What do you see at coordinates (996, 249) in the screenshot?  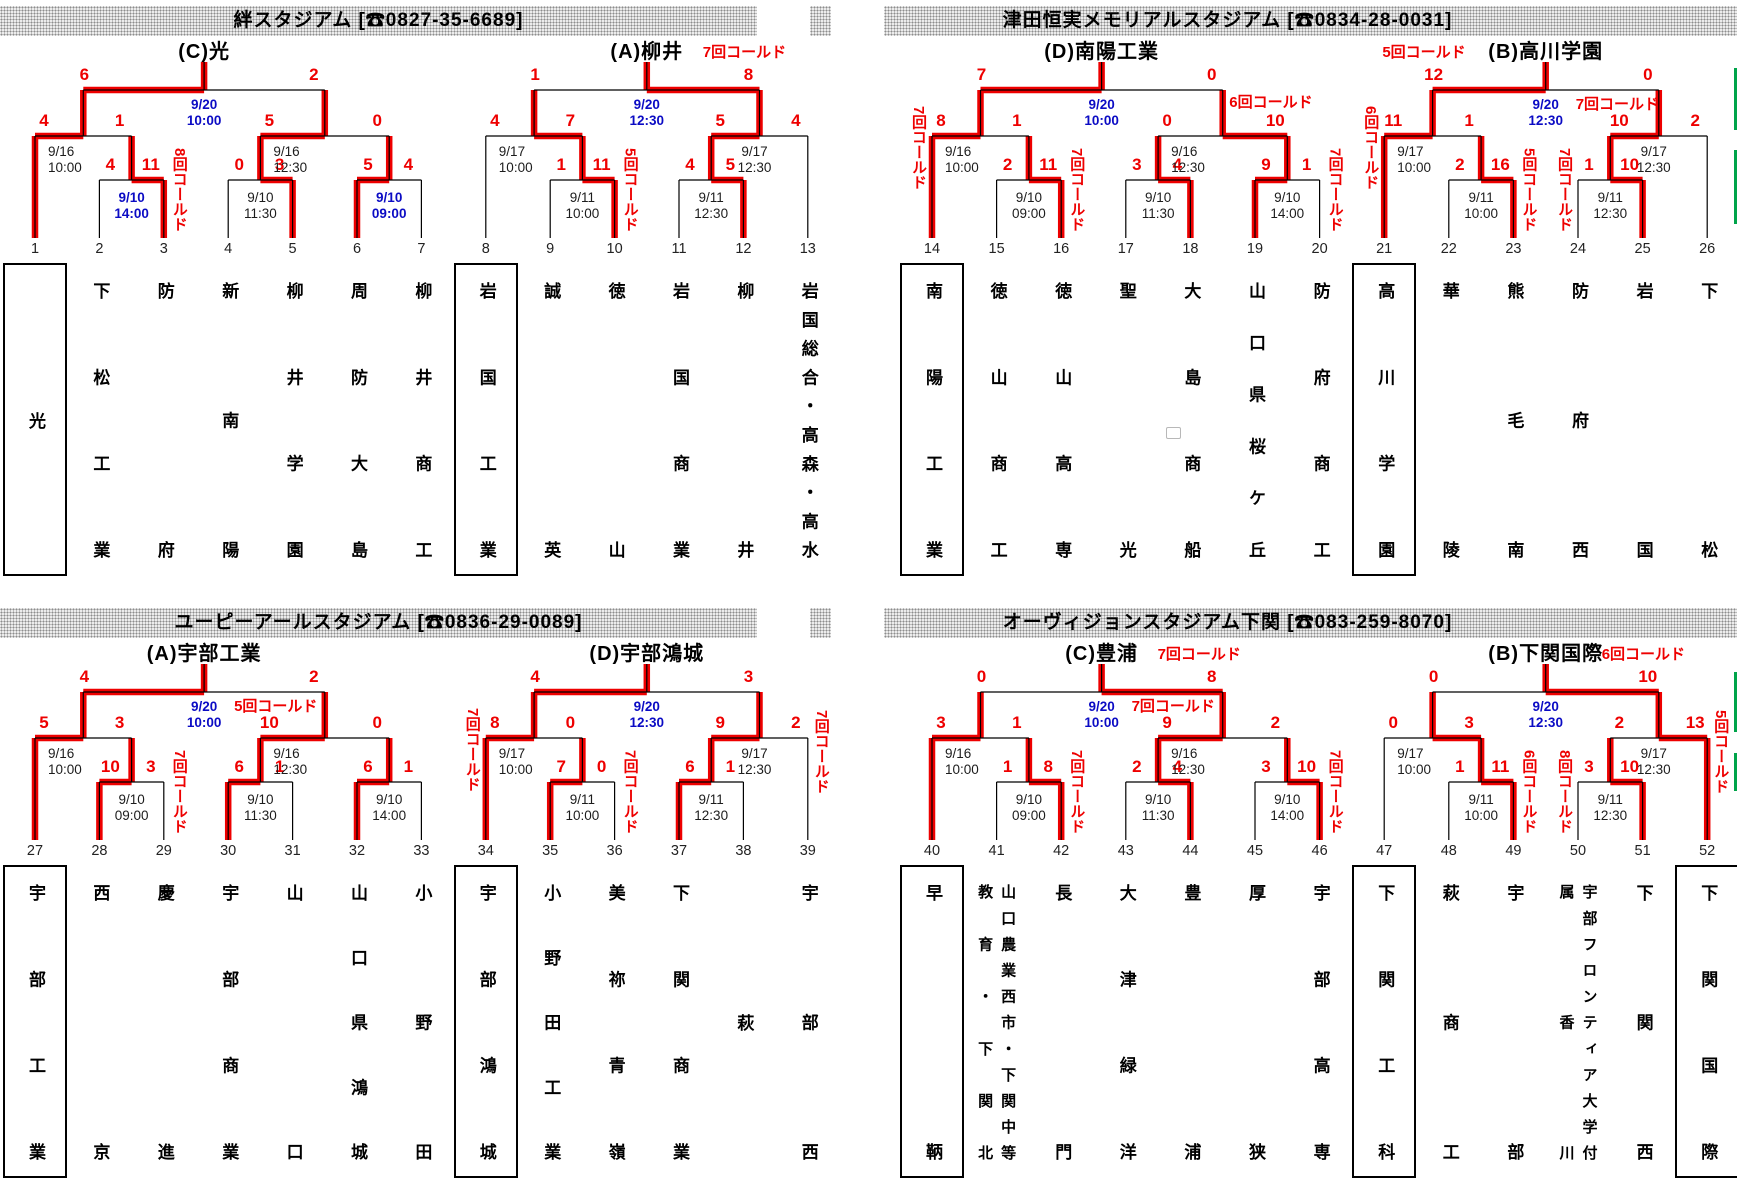 I see `team-number: 15` at bounding box center [996, 249].